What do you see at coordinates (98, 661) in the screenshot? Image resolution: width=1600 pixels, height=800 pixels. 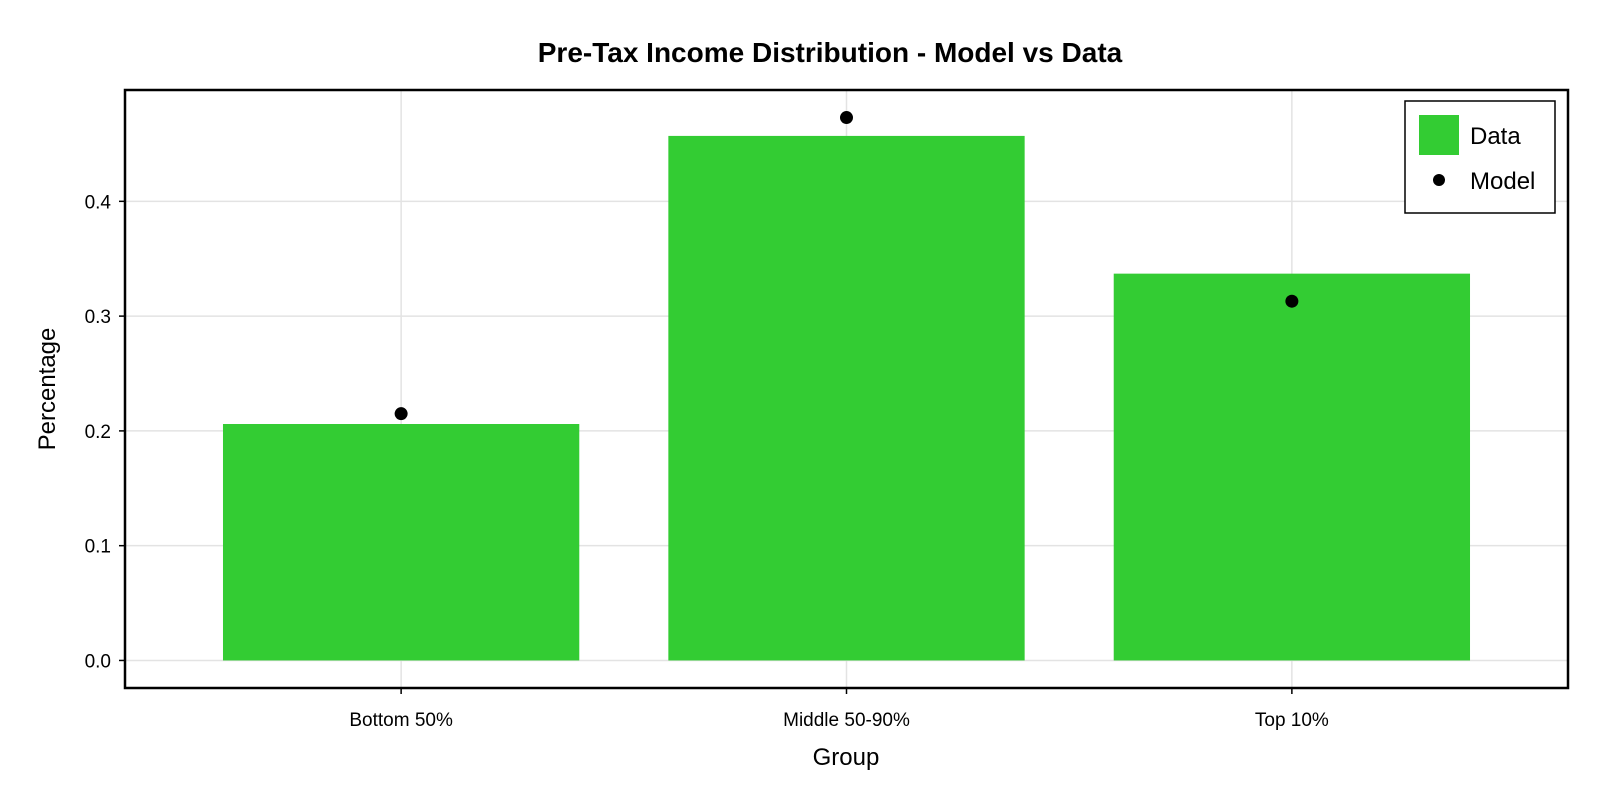 I see `y-tick-label: 0.0` at bounding box center [98, 661].